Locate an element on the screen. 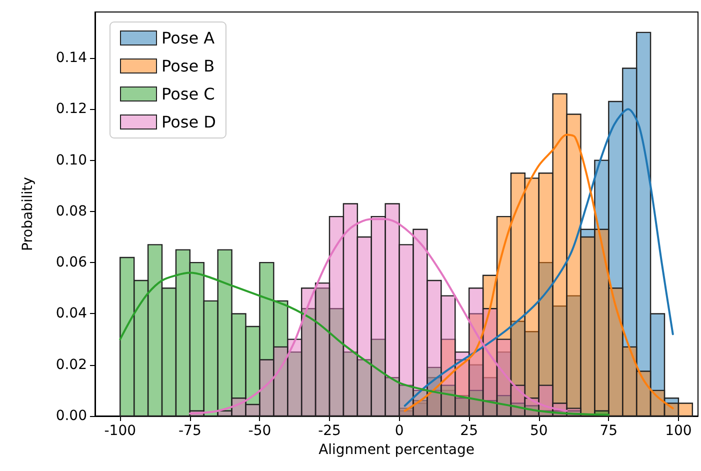  y-tick-label: 0.00 is located at coordinates (71, 416).